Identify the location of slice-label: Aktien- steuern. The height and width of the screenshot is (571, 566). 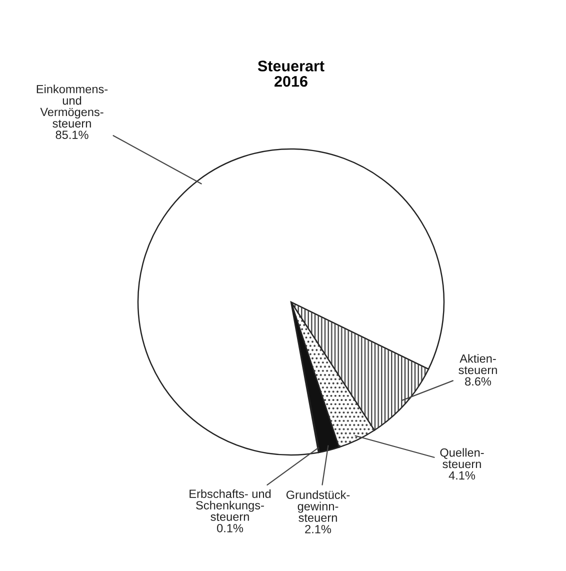
(477, 364).